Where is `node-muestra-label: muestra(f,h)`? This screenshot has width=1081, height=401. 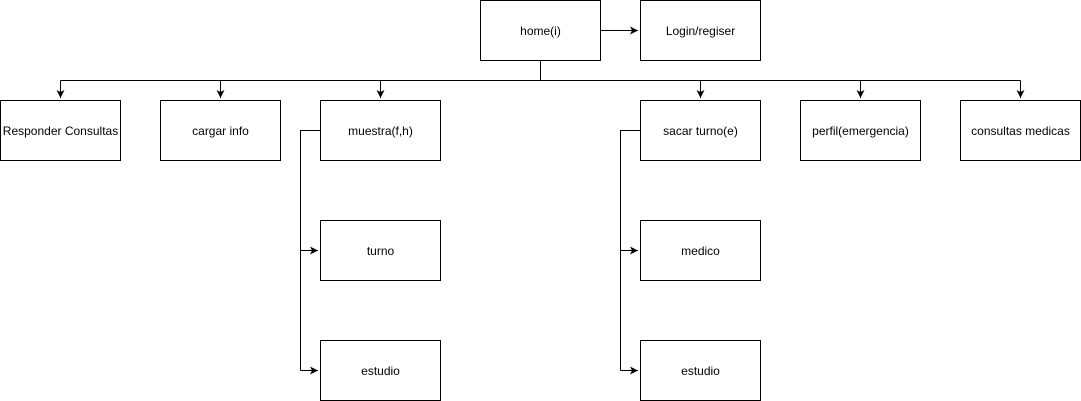
node-muestra-label: muestra(f,h) is located at coordinates (380, 130).